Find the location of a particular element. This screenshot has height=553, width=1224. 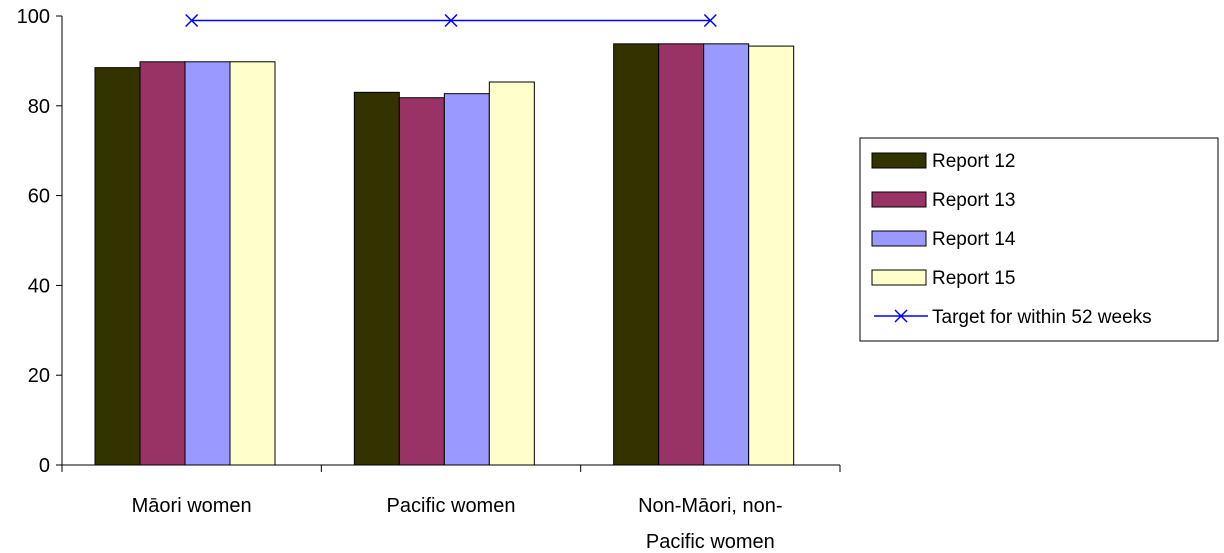

category-label: Non-Māori, non- is located at coordinates (710, 506).